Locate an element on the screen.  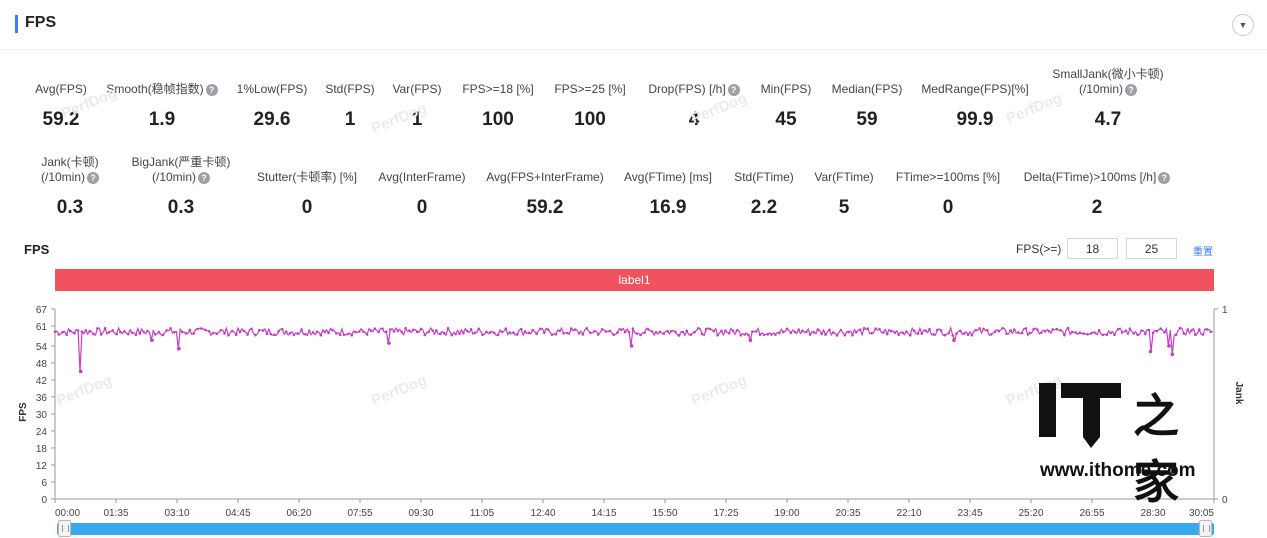
metric-card: Var(FPS) 1 is located at coordinates (417, 106).